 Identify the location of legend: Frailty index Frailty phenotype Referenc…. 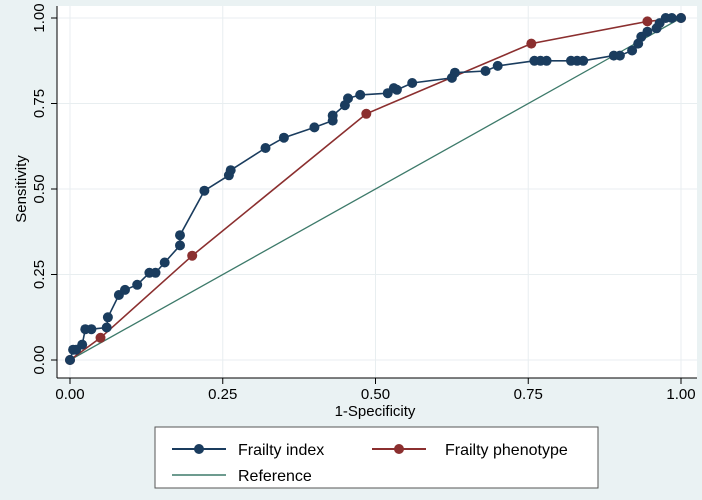
(376, 457).